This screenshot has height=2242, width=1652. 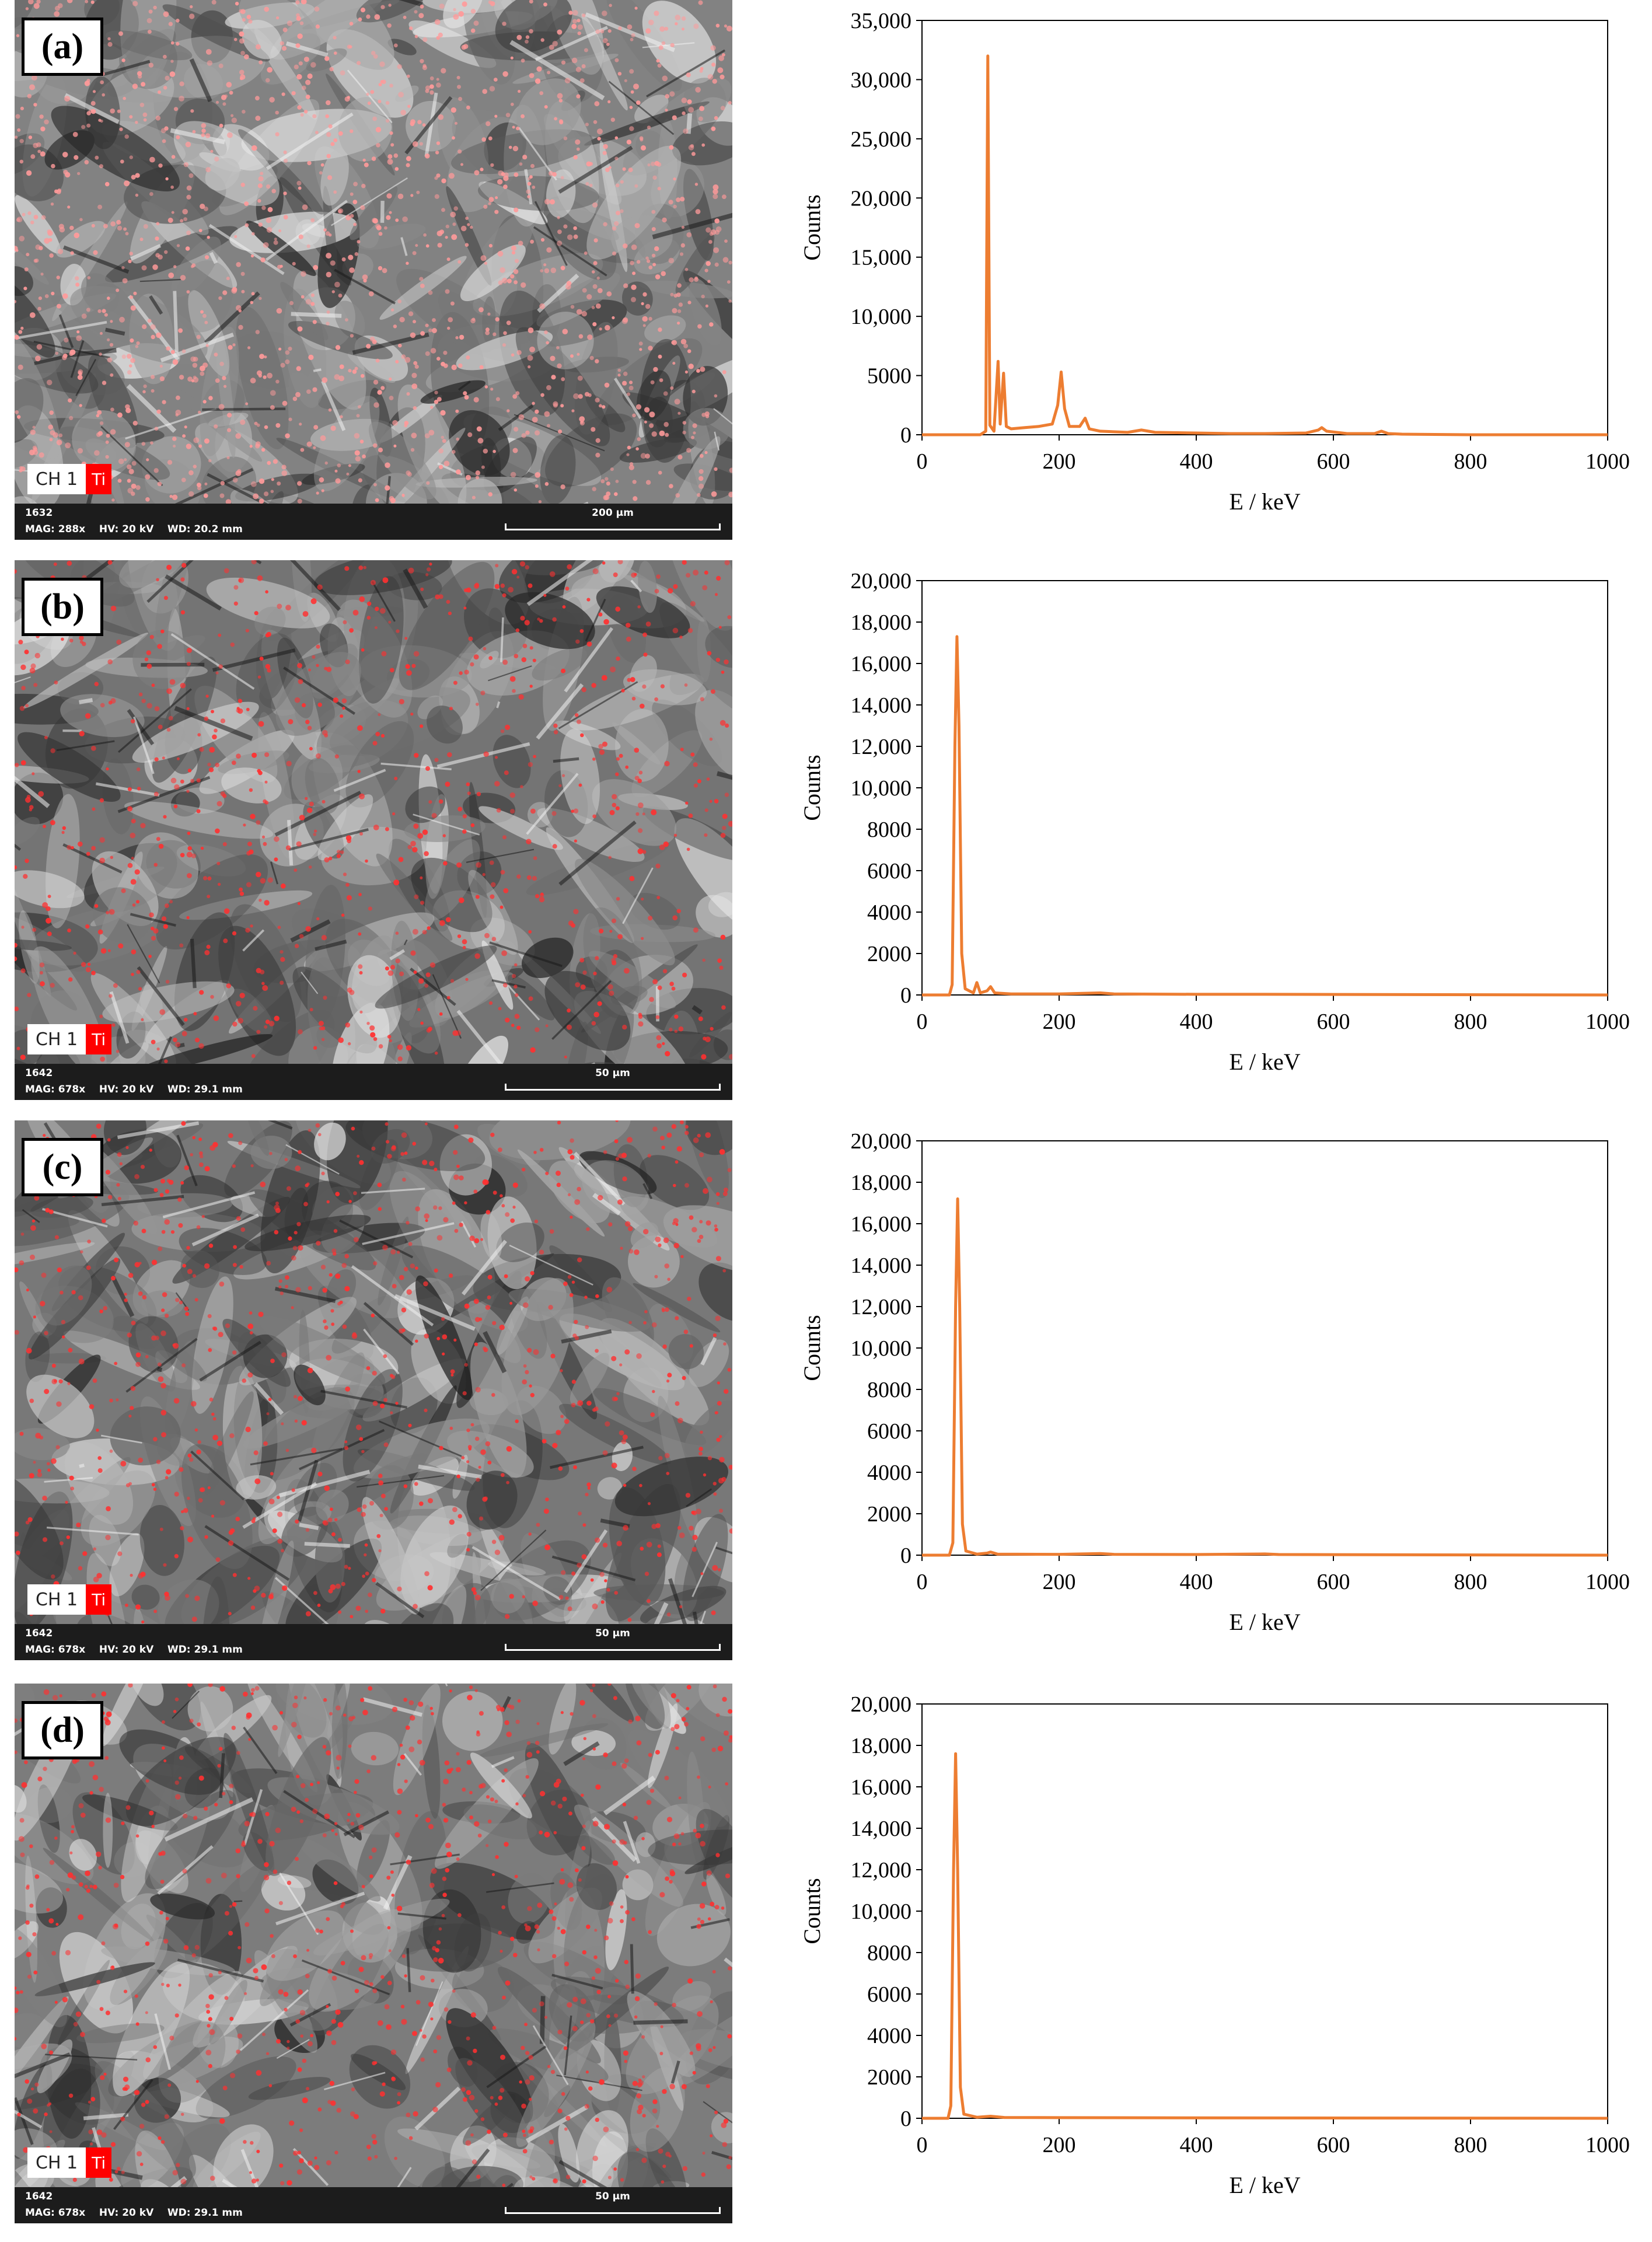 What do you see at coordinates (374, 1642) in the screenshot?
I see `sem-info-bar: 1642 MAG: 678x HV: 20 kV WD: 29.1 mm 50 µm` at bounding box center [374, 1642].